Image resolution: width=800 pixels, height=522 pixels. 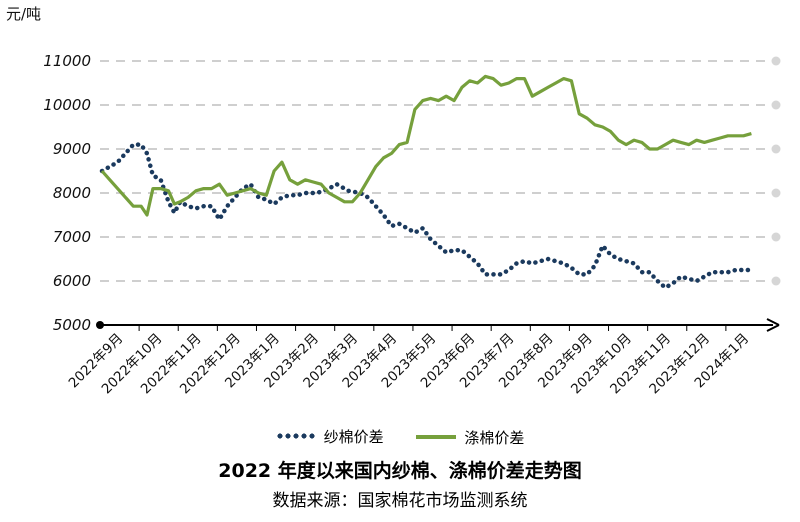 What do you see at coordinates (67, 61) in the screenshot?
I see `y-tick-label-11000: 11000` at bounding box center [67, 61].